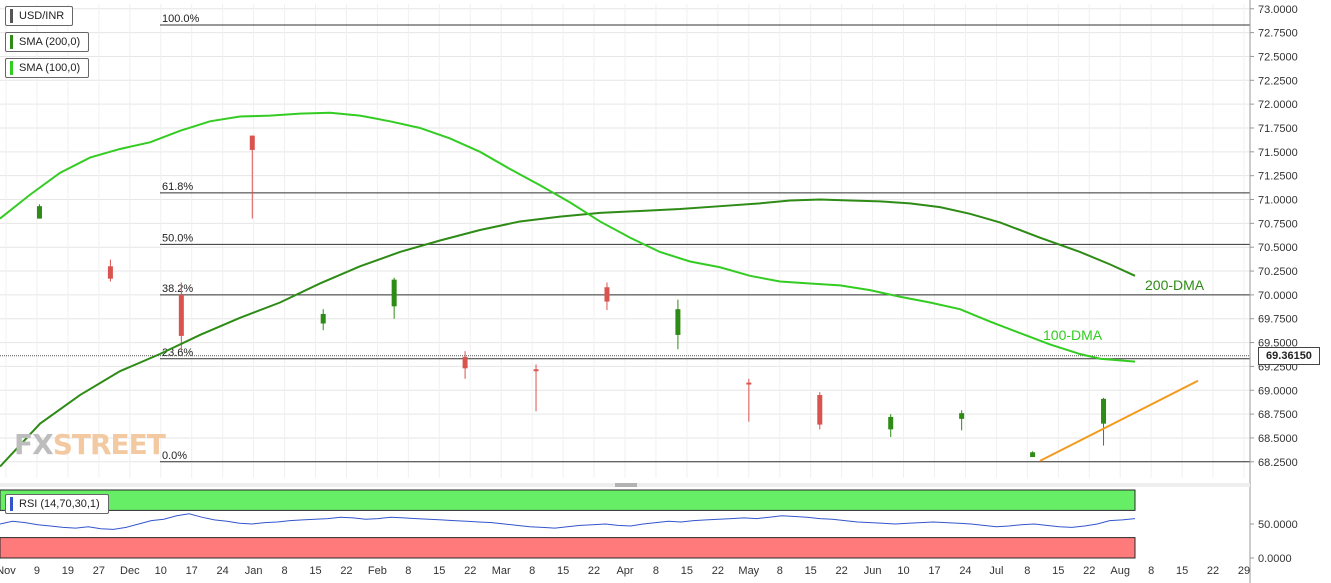 The width and height of the screenshot is (1331, 583). I want to click on legend-sma-200: SMA (200,0), so click(47, 42).